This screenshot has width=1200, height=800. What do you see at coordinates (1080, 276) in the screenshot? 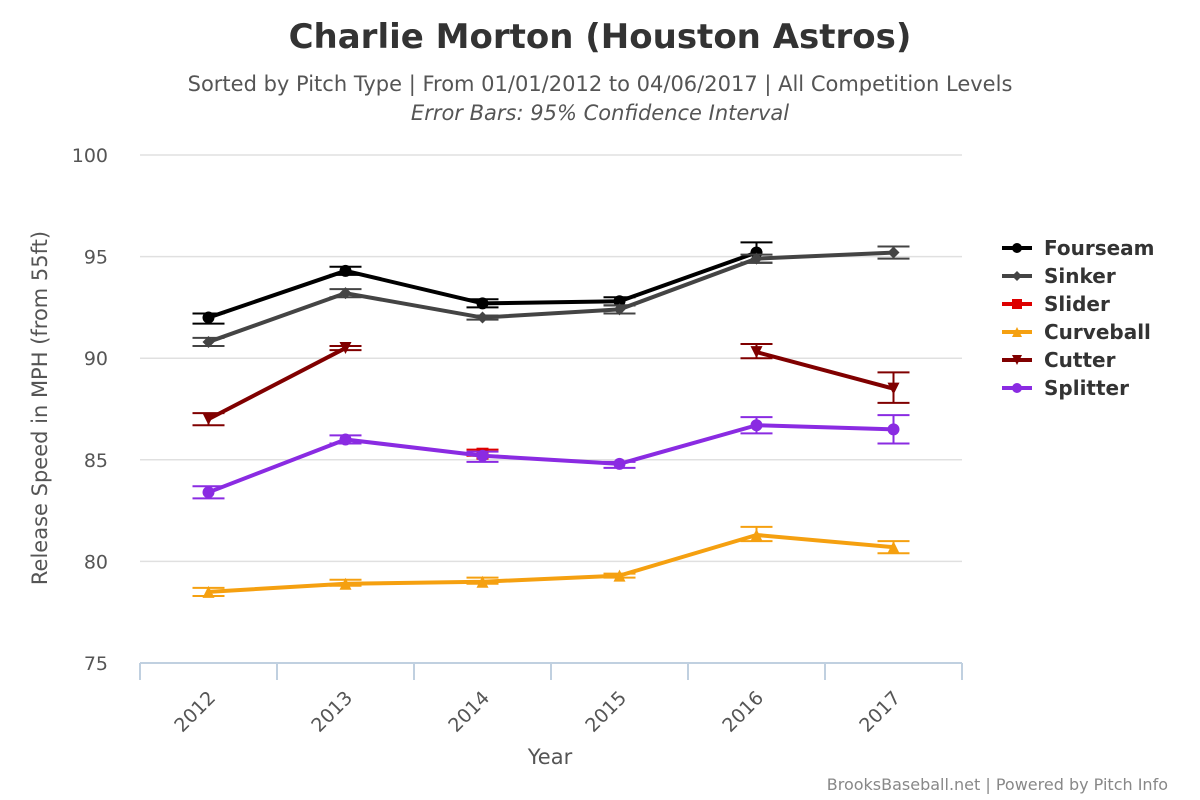
I see `legend-label: Sinker` at bounding box center [1080, 276].